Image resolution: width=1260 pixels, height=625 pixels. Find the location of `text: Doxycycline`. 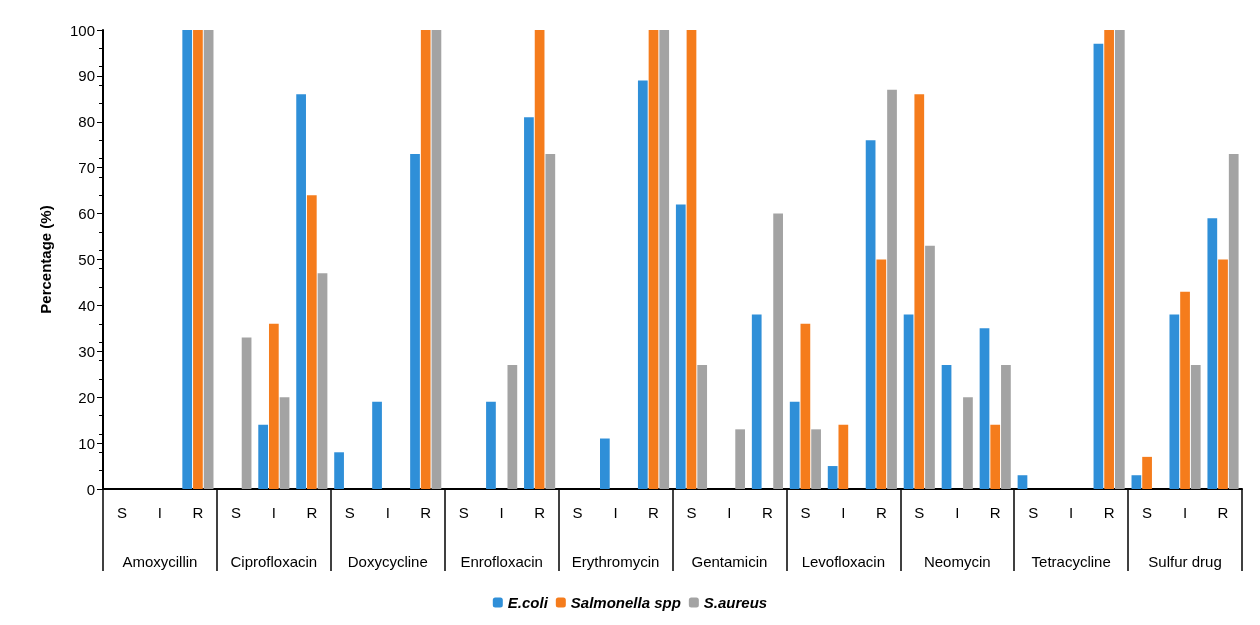

text: Doxycycline is located at coordinates (387, 561).